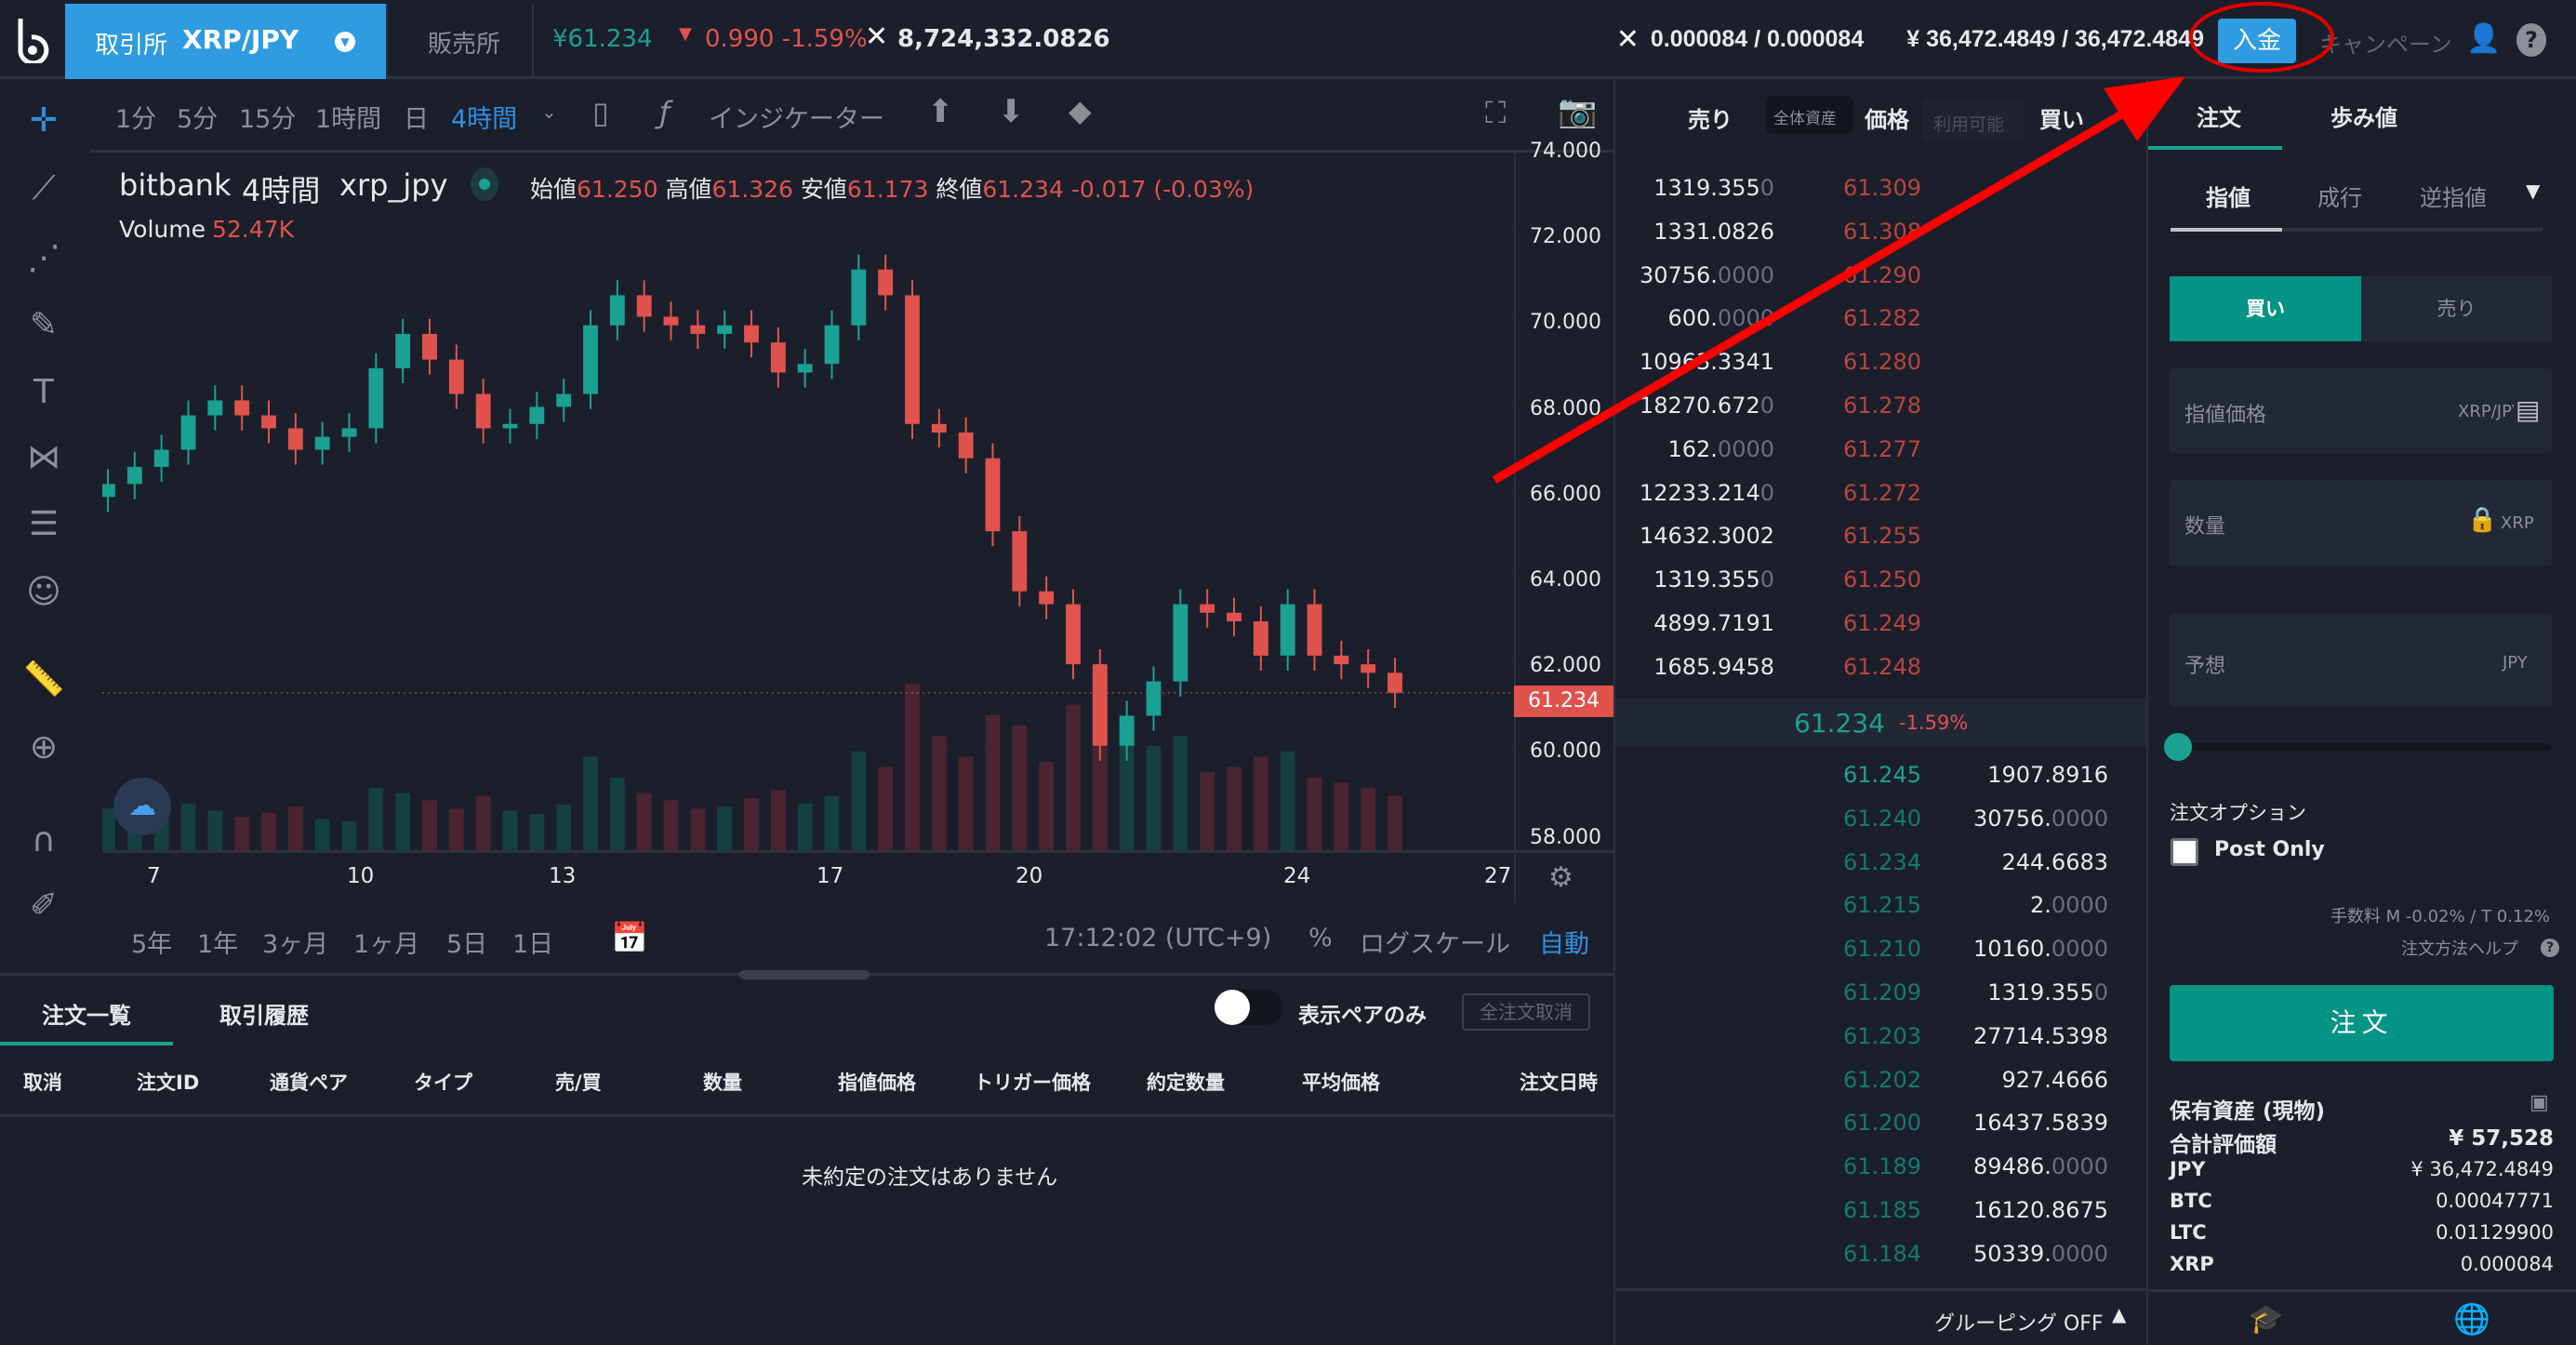  What do you see at coordinates (1564, 944) in the screenshot?
I see `auto-scale-toggle: 自動` at bounding box center [1564, 944].